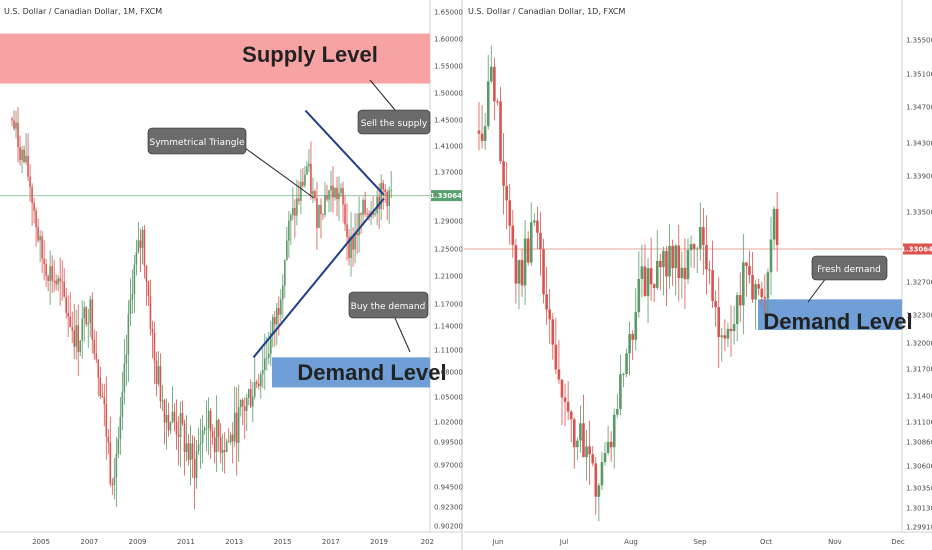 The height and width of the screenshot is (550, 932). I want to click on right-y-tick-label: 1.31400, so click(919, 397).